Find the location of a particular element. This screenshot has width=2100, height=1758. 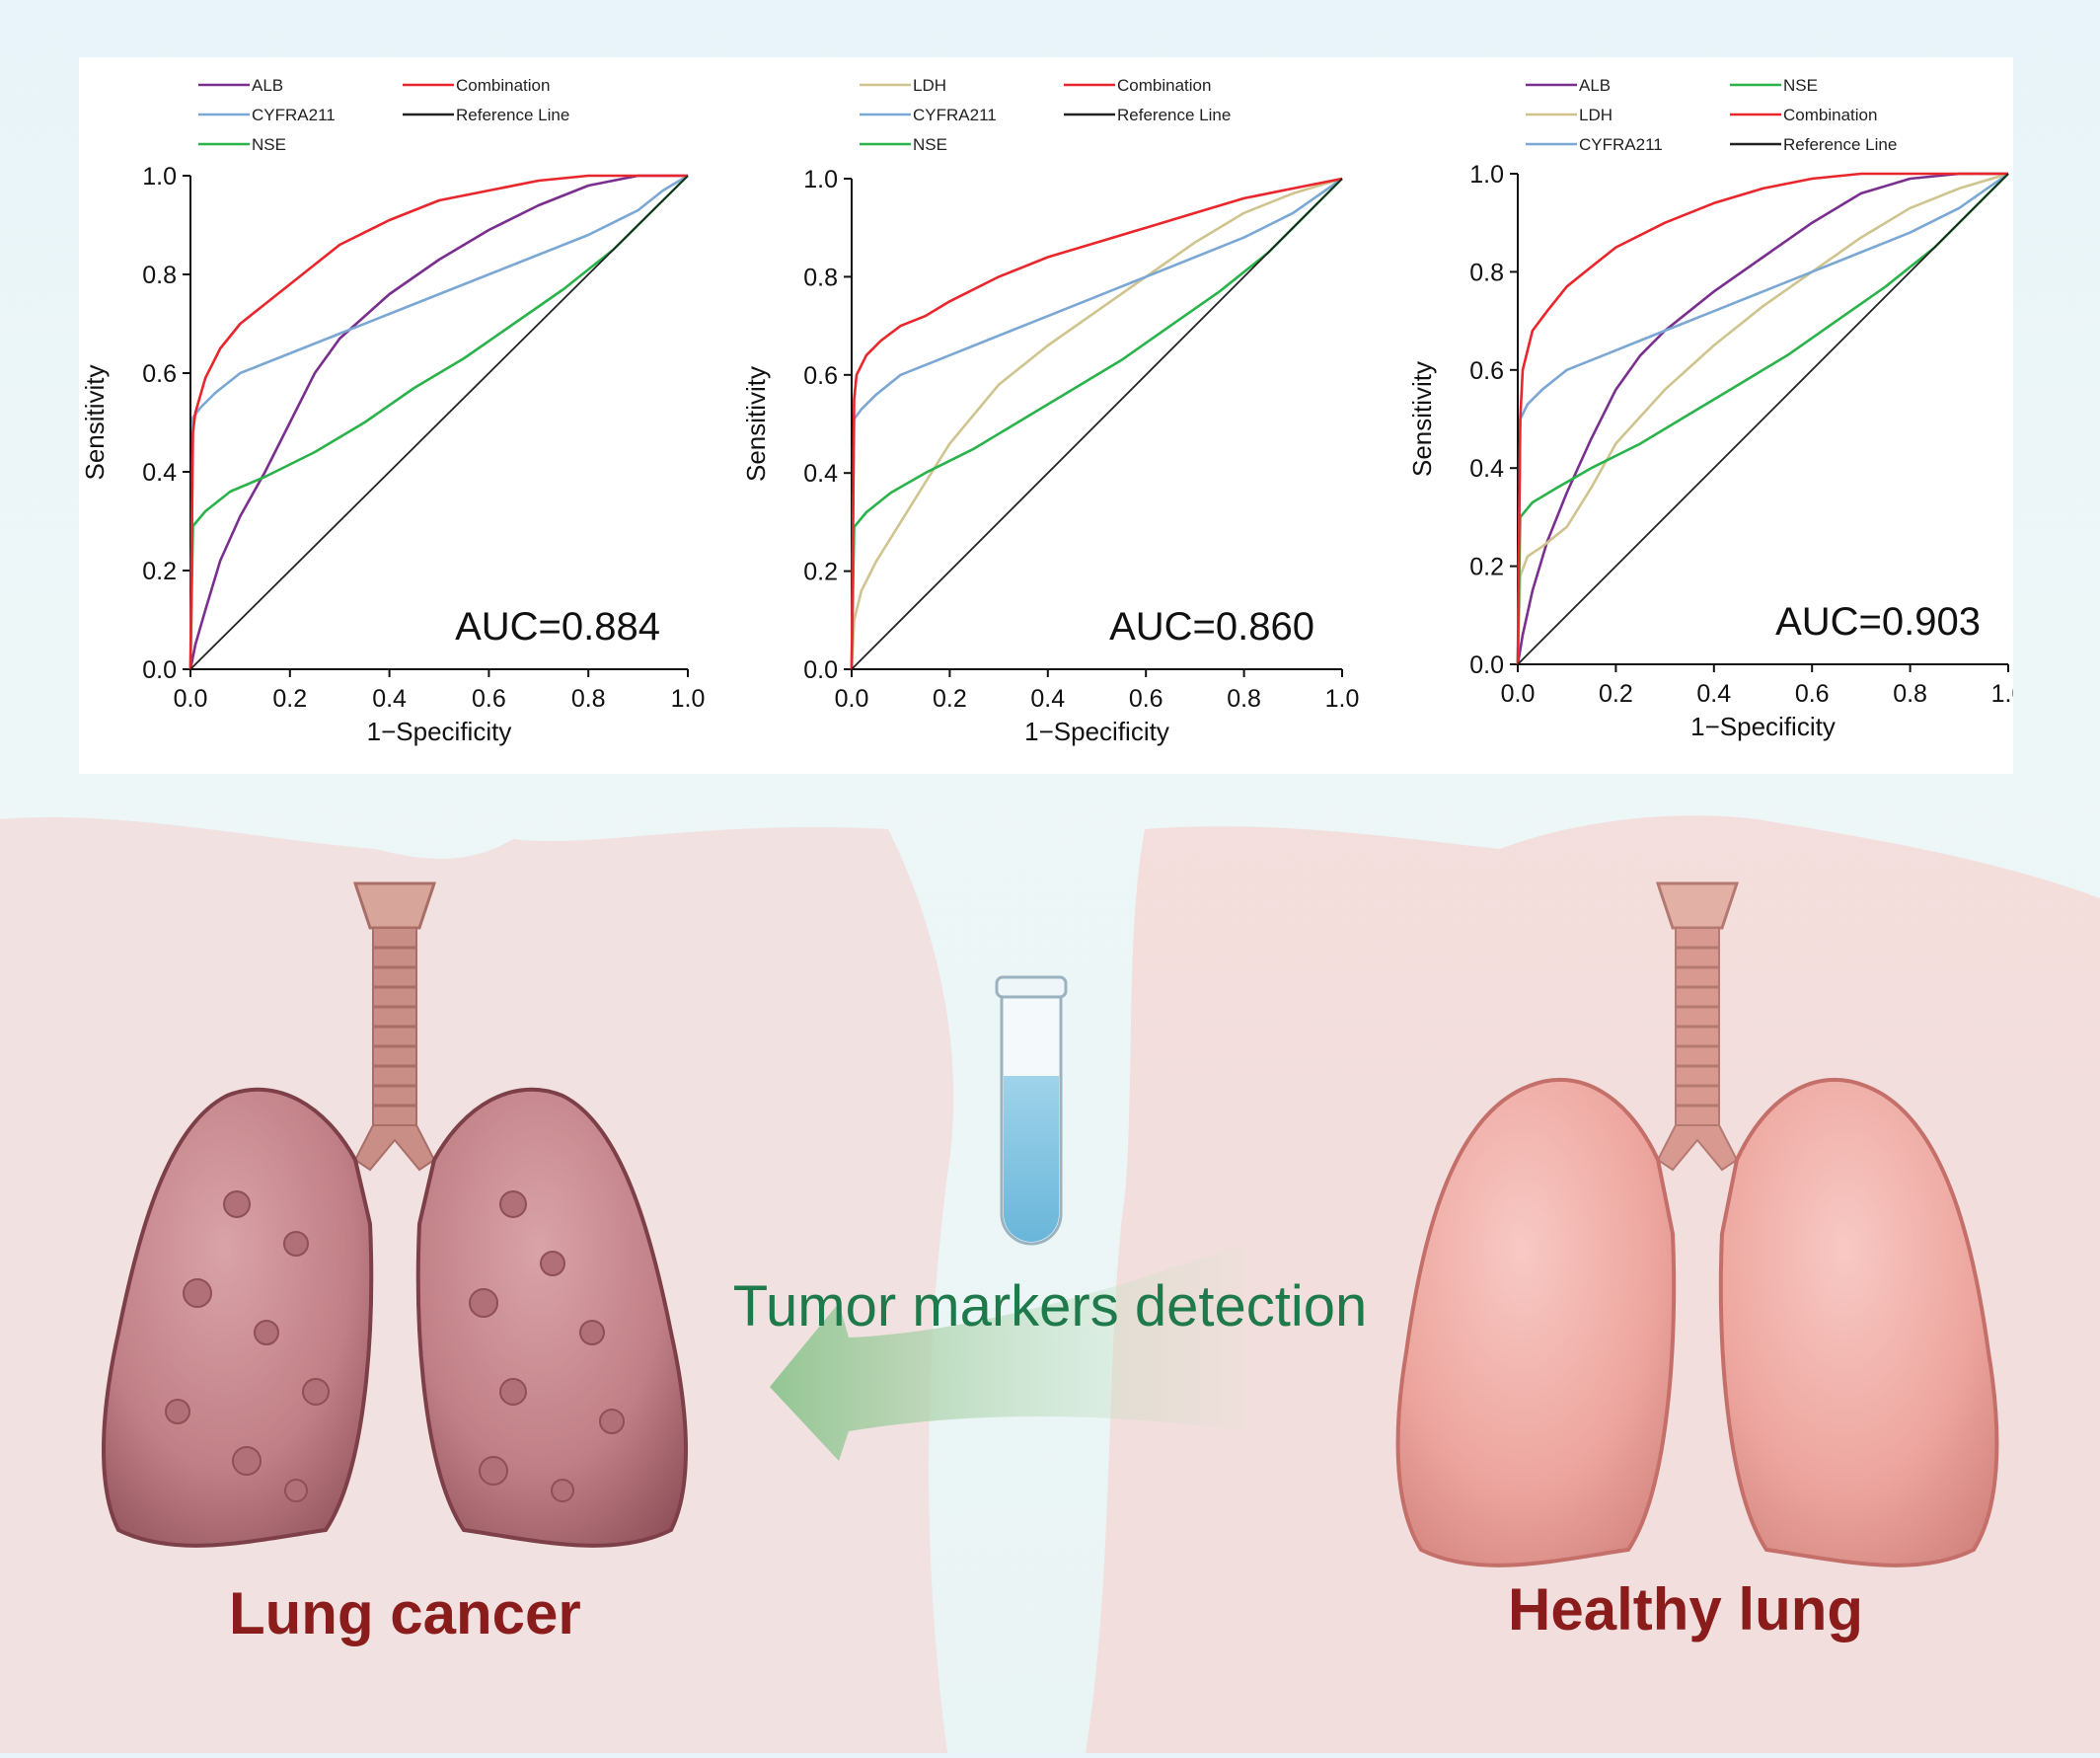

tumor-markers-label: Tumor markers detection is located at coordinates (1050, 1306).